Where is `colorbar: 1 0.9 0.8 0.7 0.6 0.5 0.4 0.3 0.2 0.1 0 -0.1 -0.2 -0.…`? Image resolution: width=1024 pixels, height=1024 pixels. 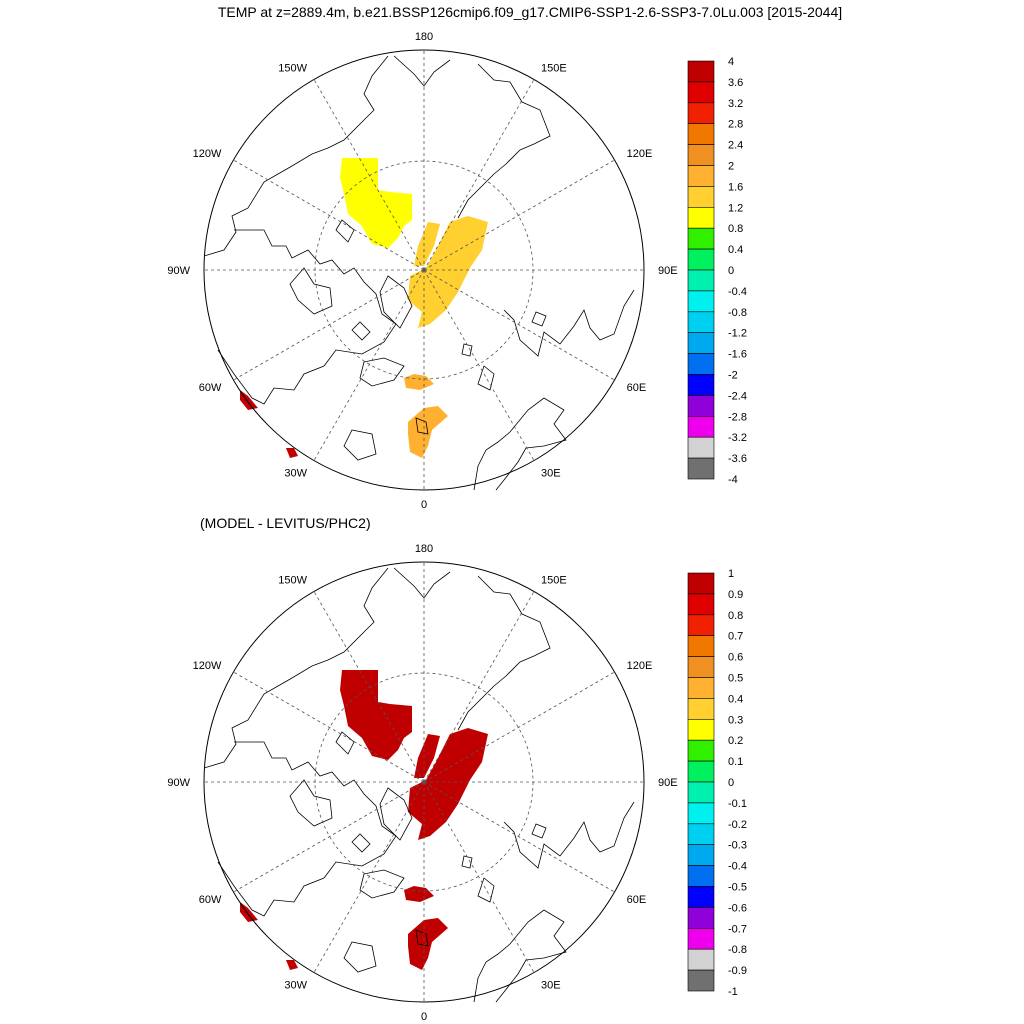 colorbar: 1 0.9 0.8 0.7 0.6 0.5 0.4 0.3 0.2 0.1 0 -0.1 -0.2 -0.… is located at coordinates (717, 783).